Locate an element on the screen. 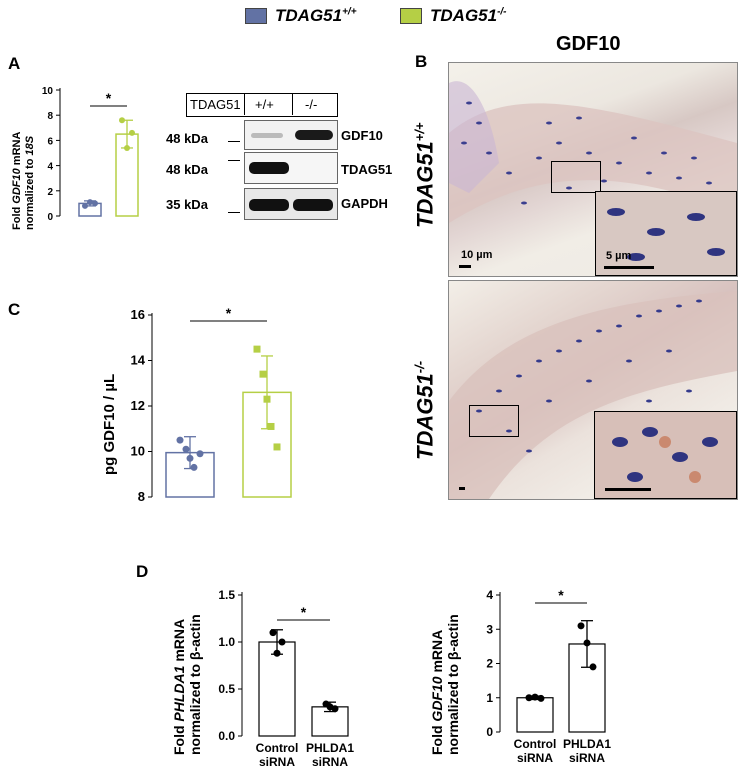  chart-d-right-ylabel-2: normalized to β-actin is located at coordinates (453, 684).